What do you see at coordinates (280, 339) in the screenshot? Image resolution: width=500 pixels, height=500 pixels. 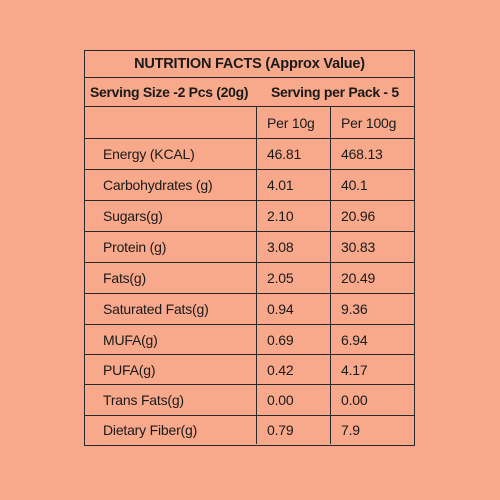 I see `value-per-10g: 0.69` at bounding box center [280, 339].